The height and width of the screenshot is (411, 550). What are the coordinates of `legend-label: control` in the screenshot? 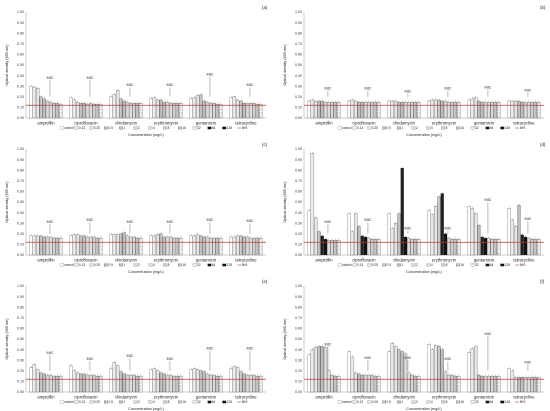 It's located at (347, 128).